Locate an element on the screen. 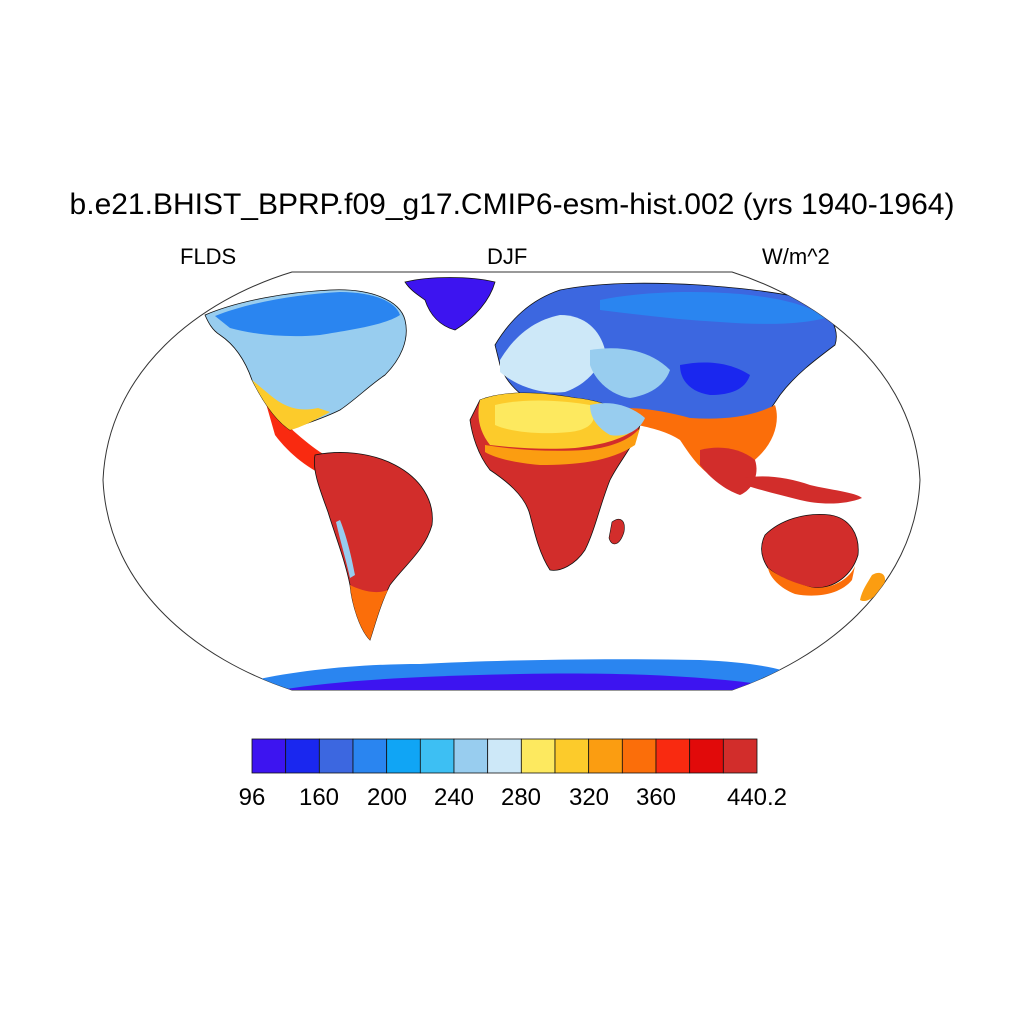 The width and height of the screenshot is (1024, 1024). north-america-north is located at coordinates (307, 314).